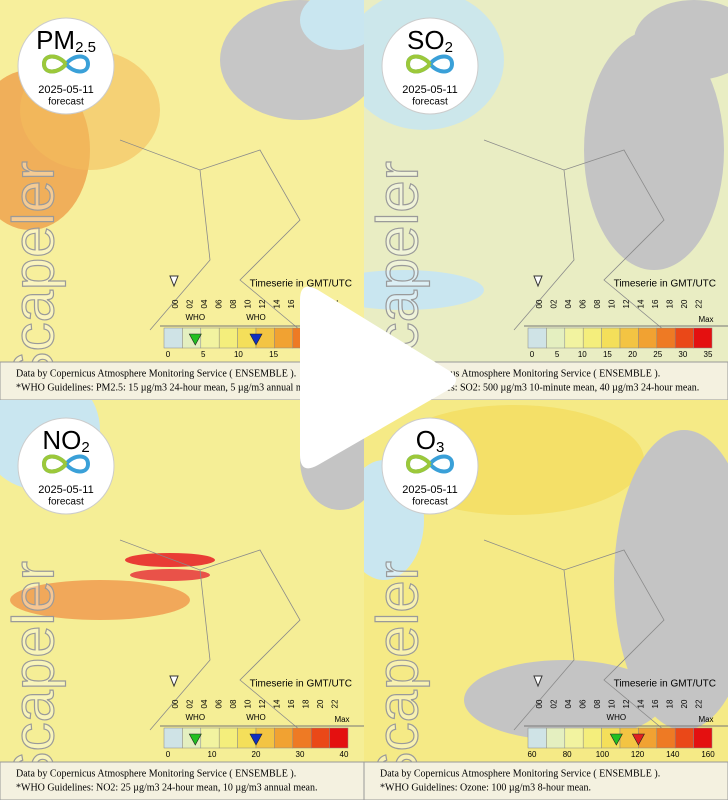 The width and height of the screenshot is (728, 805). What do you see at coordinates (430, 40) in the screenshot?
I see `pollutant-label: SO2` at bounding box center [430, 40].